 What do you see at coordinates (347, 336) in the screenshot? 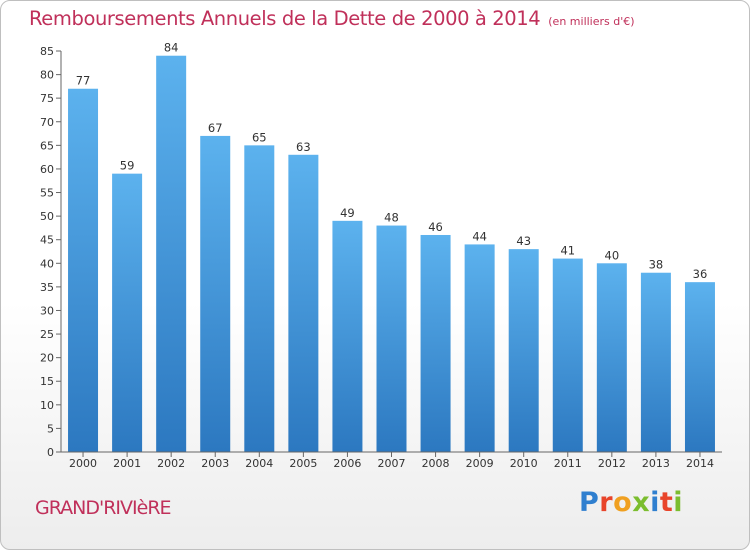
I see `bar-2006` at bounding box center [347, 336].